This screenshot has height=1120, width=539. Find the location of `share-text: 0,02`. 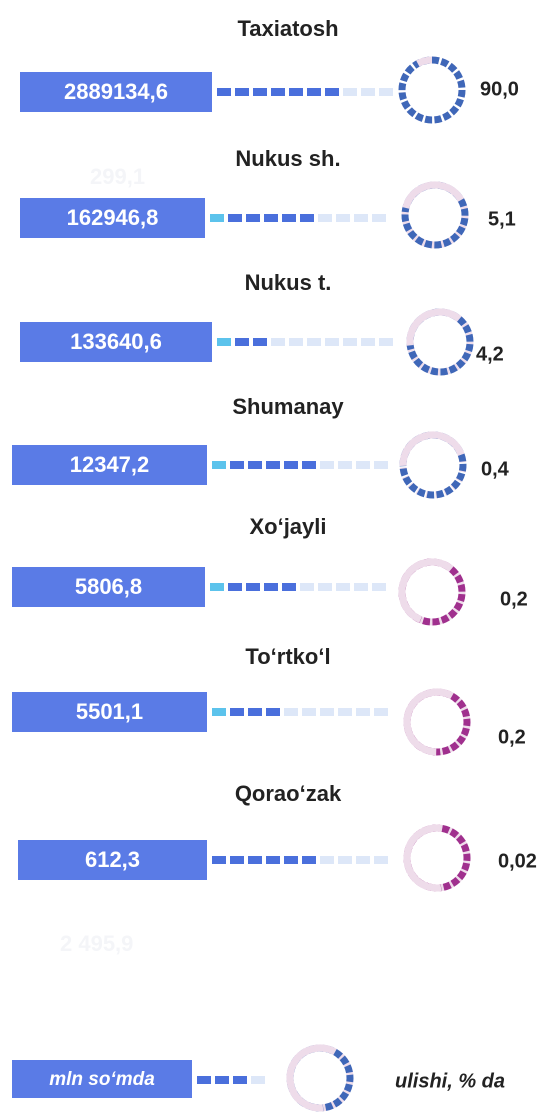

share-text: 0,02 is located at coordinates (517, 861).